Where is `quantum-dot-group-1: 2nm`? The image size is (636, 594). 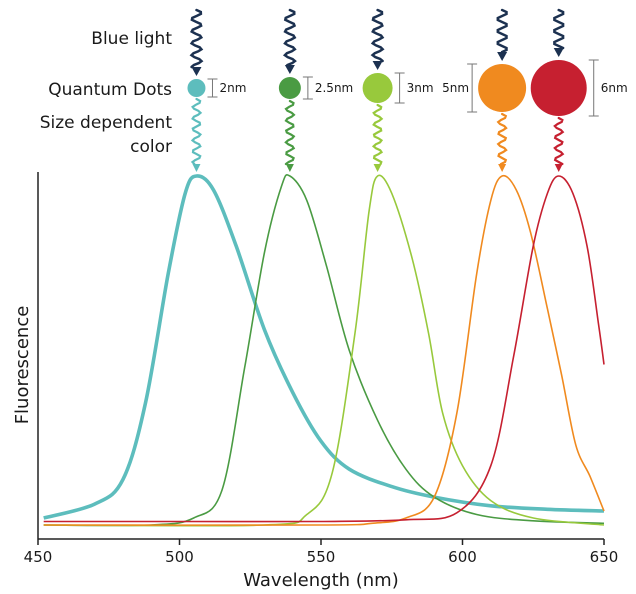
quantum-dot-group-1: 2nm is located at coordinates (216, 90).